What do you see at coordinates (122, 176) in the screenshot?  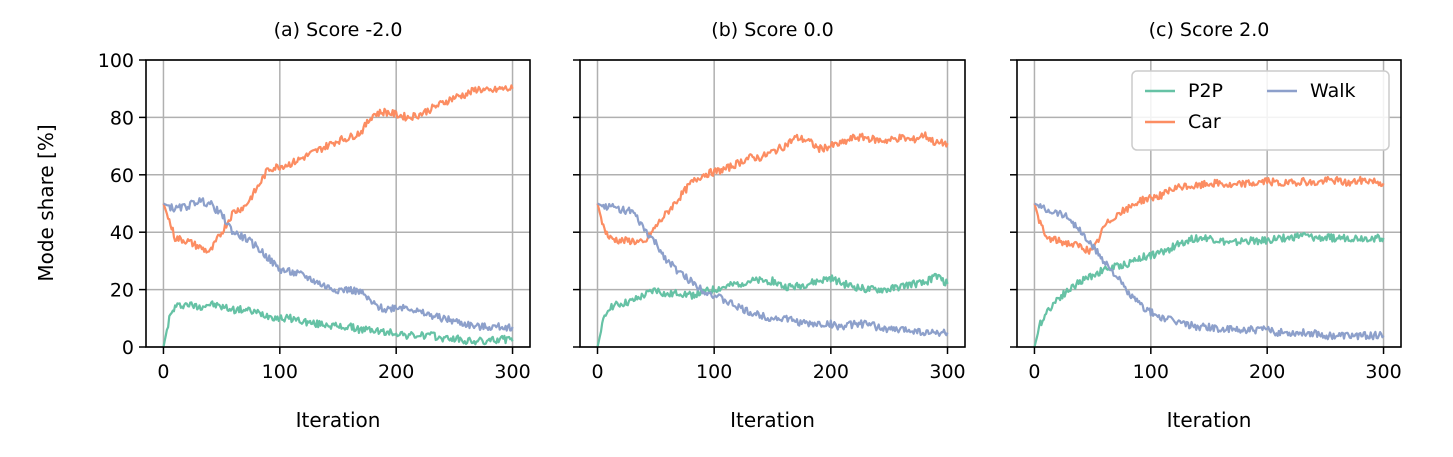 I see `y-tick-label: 60` at bounding box center [122, 176].